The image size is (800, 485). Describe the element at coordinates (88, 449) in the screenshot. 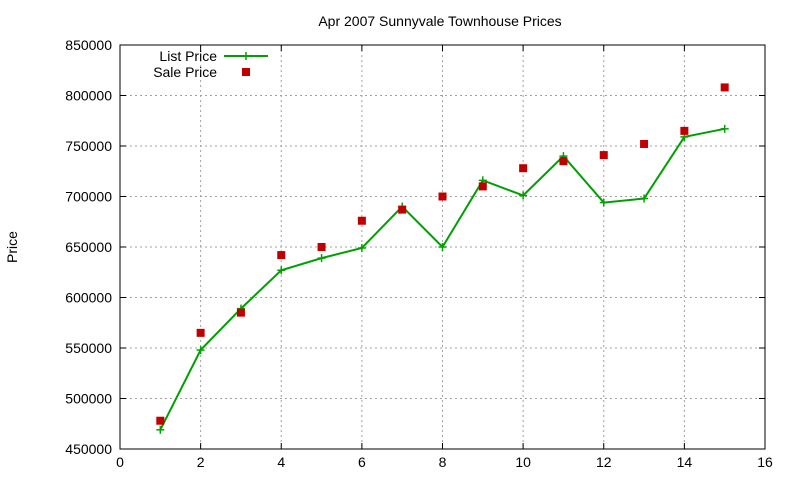

I see `y-tick-label: 450000` at that location.